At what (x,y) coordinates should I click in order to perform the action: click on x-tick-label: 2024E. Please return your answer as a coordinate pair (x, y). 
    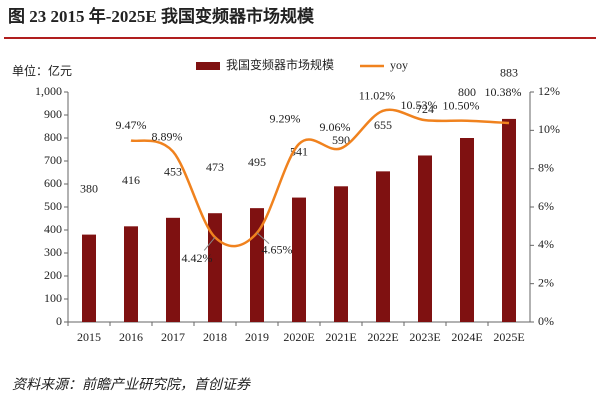
    Looking at the image, I should click on (466, 337).